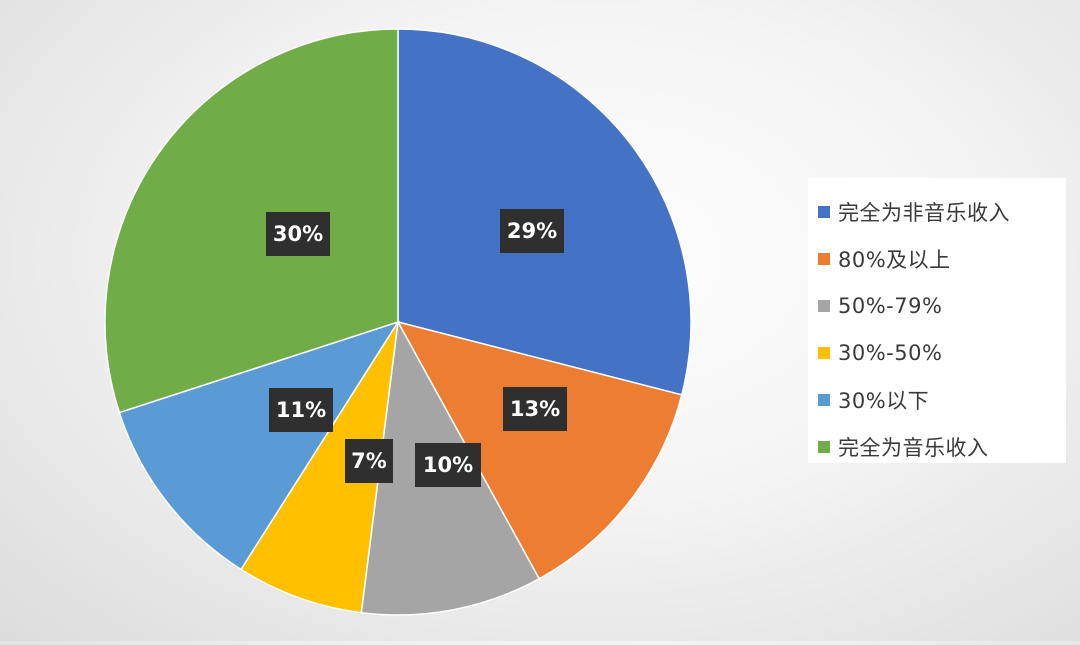  I want to click on legend-label: 50%-79%, so click(890, 305).